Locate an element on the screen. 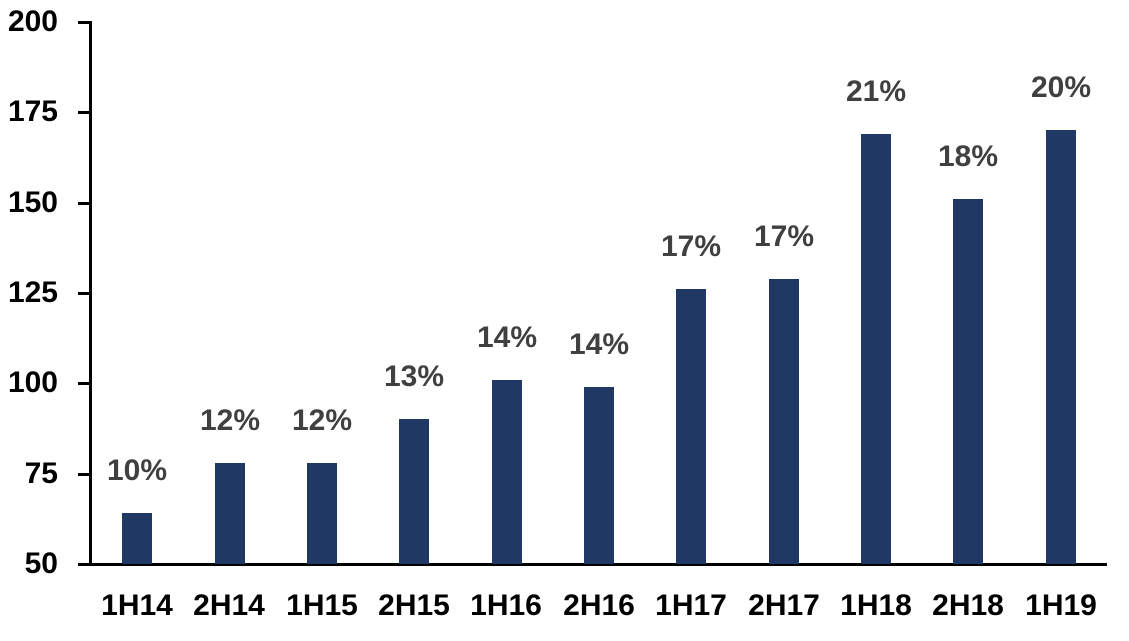 This screenshot has height=641, width=1129. x-tick-label: 1H17 is located at coordinates (691, 605).